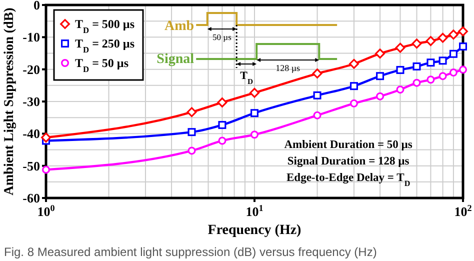 This screenshot has width=474, height=261. What do you see at coordinates (247, 78) in the screenshot?
I see `annotation: T$_{D}$` at bounding box center [247, 78].